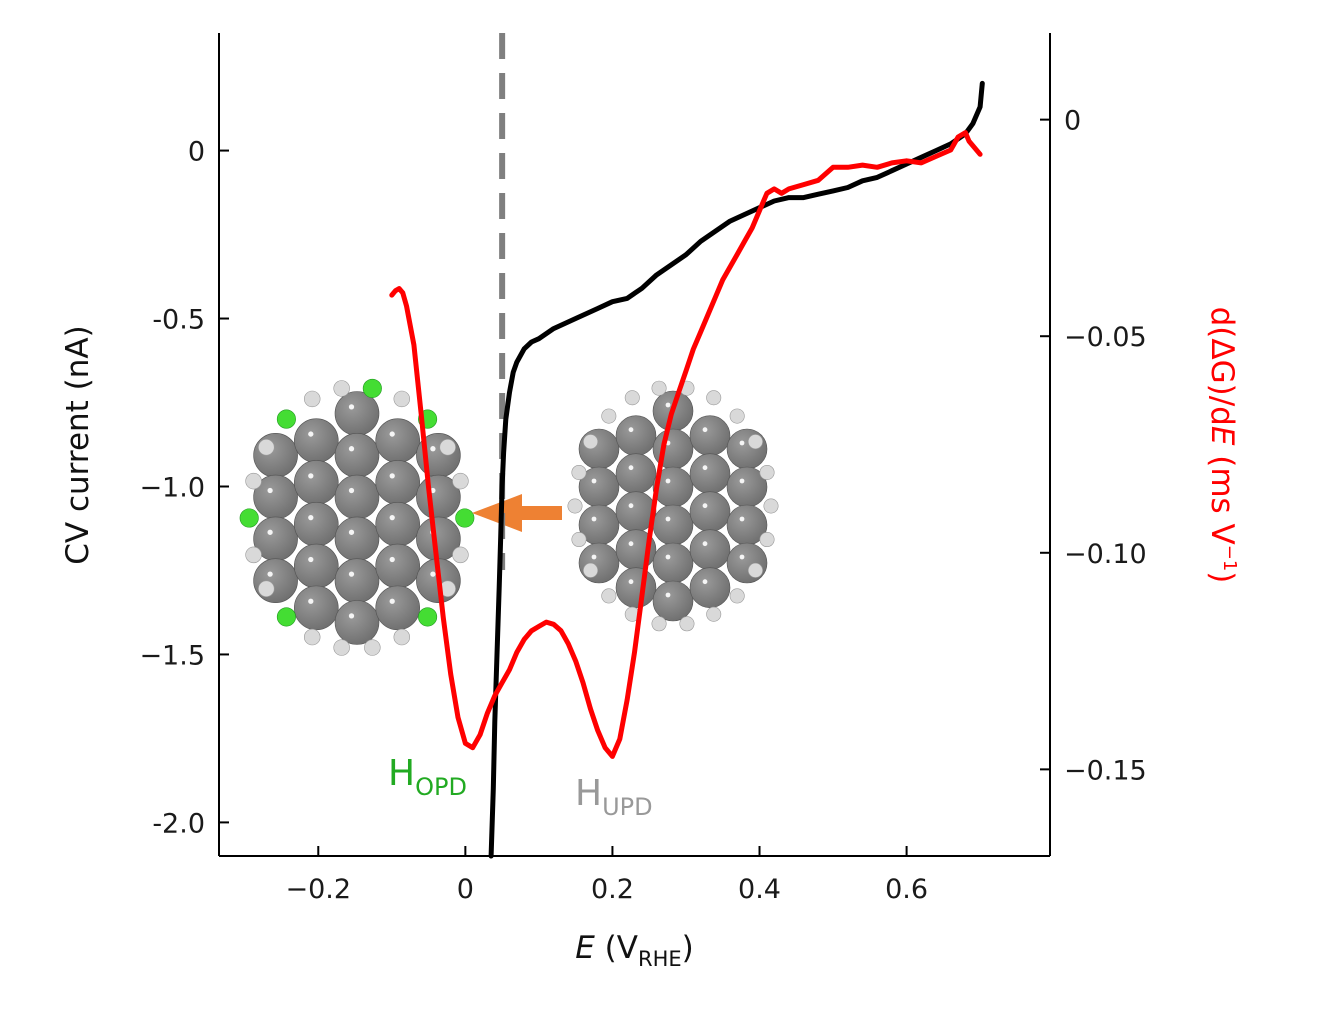 The image size is (1342, 1024). What do you see at coordinates (1105, 337) in the screenshot?
I see `y-right-tick-label: −0.05` at bounding box center [1105, 337].